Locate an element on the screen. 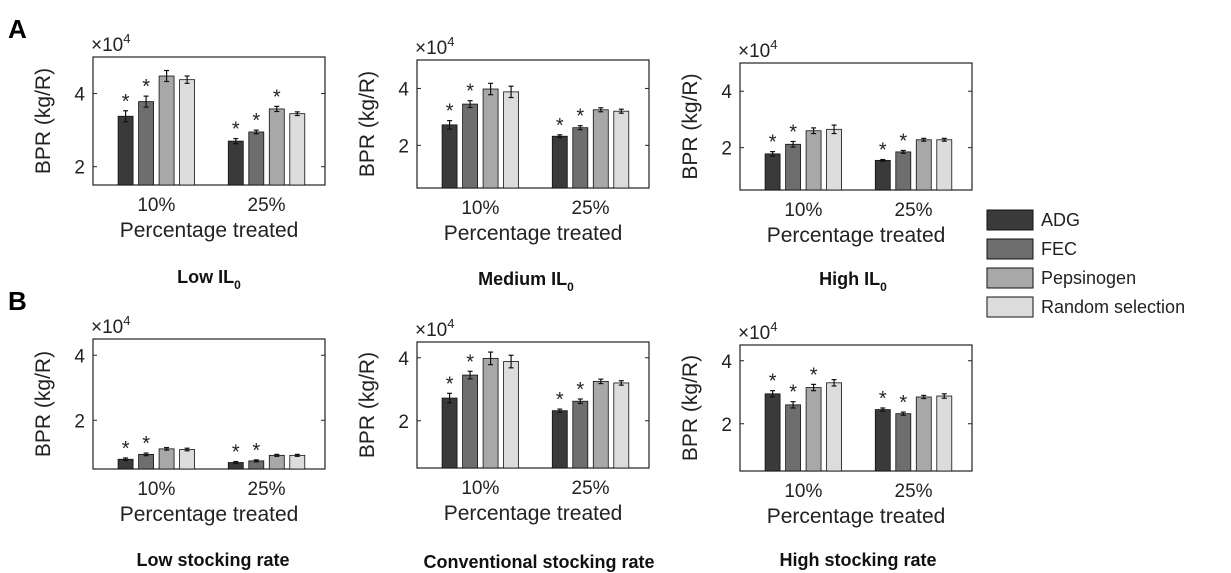  panel-label-b: B is located at coordinates (17, 301).